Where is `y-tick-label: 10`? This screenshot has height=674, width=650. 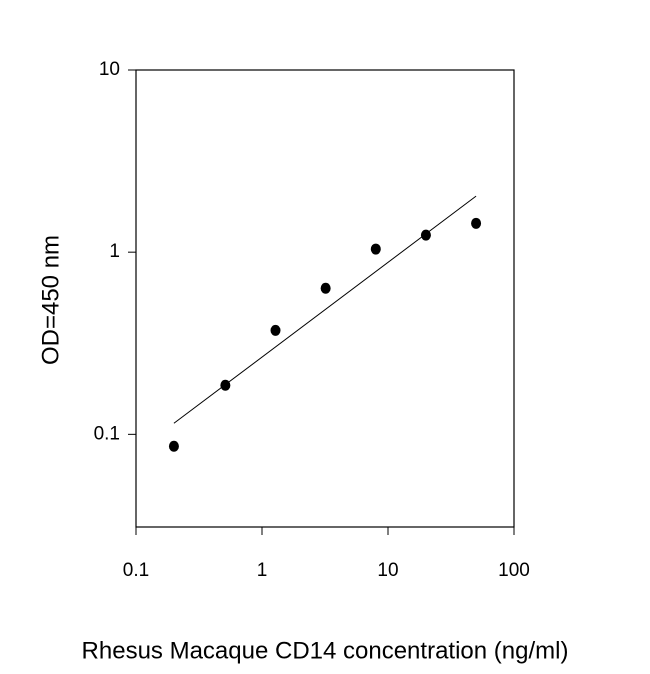
y-tick-label: 10 is located at coordinates (109, 69).